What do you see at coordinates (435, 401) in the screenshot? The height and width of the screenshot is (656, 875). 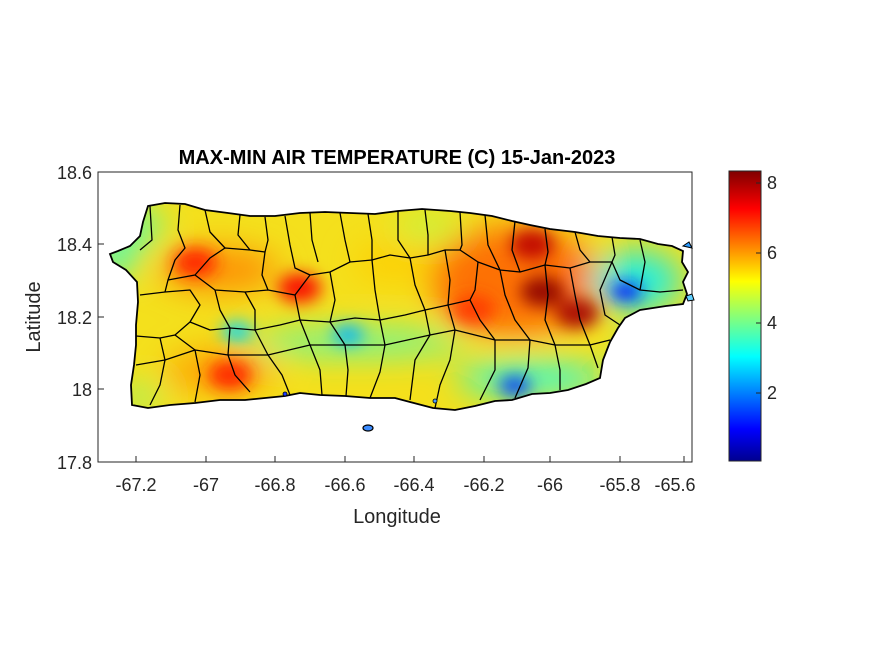 I see `south-coast-islet` at bounding box center [435, 401].